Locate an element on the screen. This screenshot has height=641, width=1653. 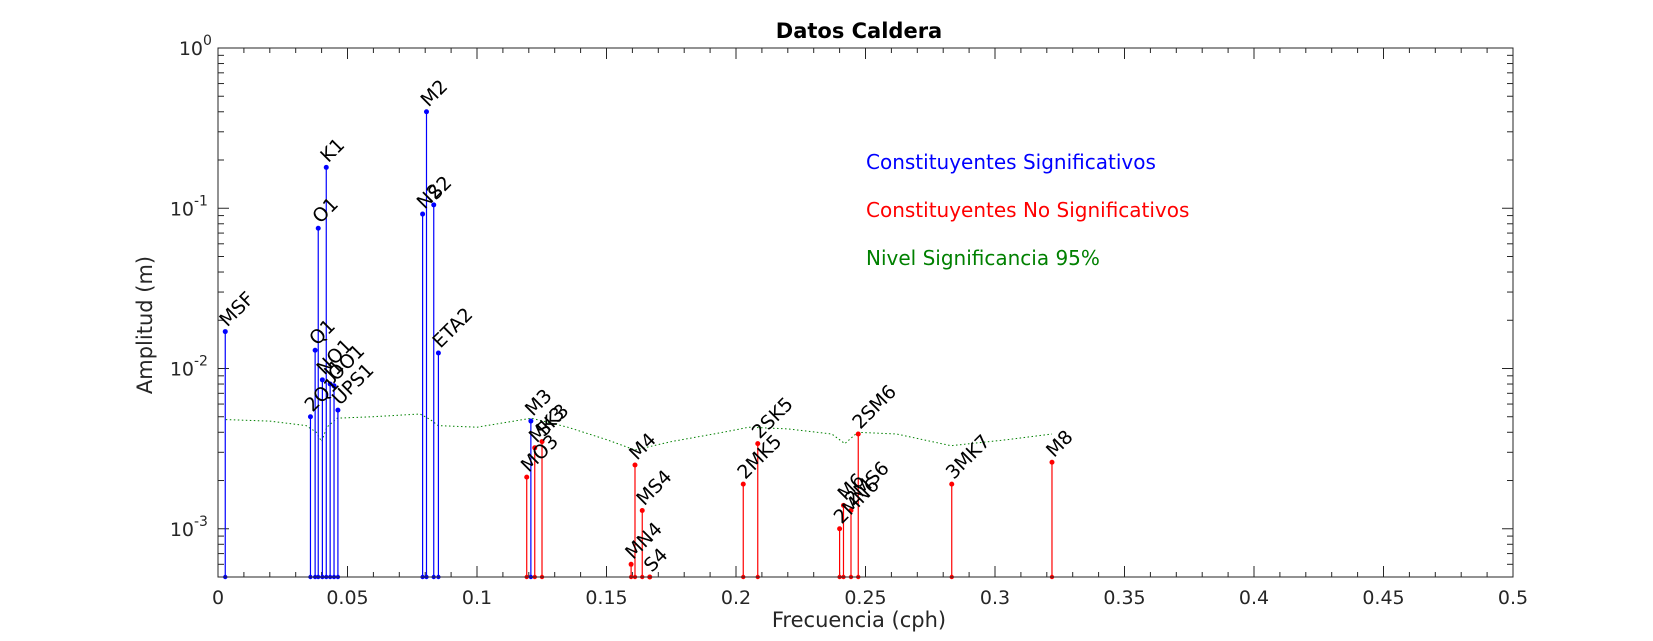
significance-polyline is located at coordinates (639, 432).